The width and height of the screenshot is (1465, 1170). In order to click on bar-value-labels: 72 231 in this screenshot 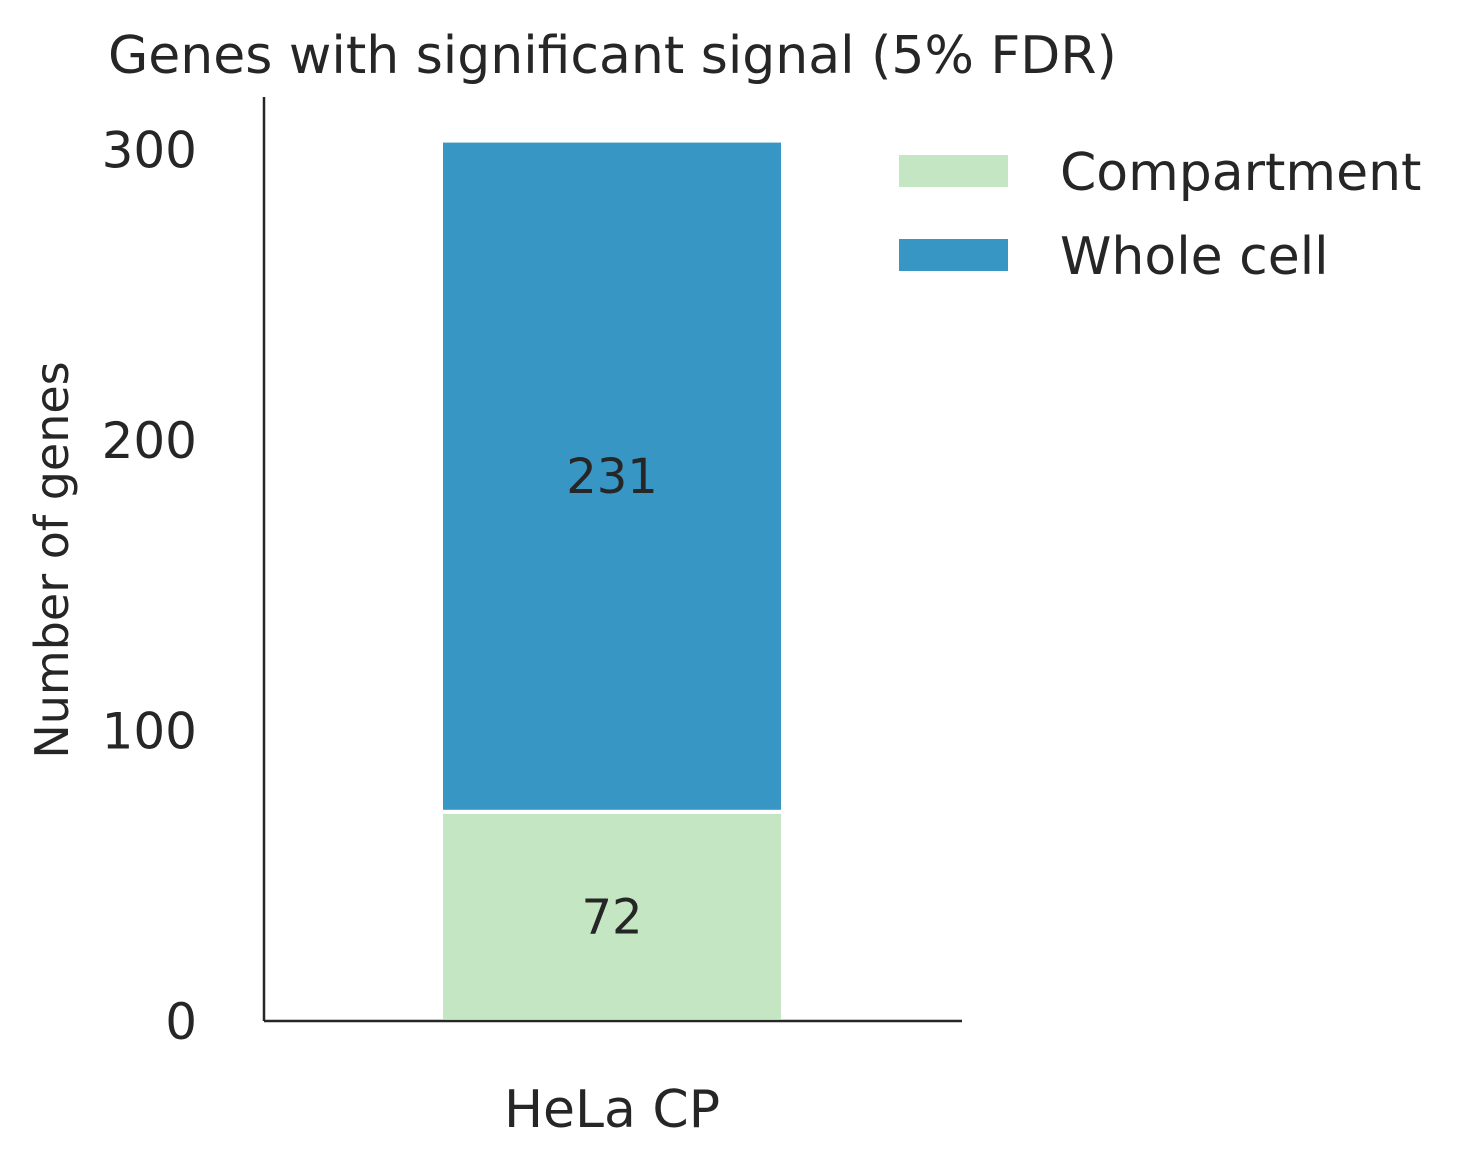, I will do `click(612, 697)`.